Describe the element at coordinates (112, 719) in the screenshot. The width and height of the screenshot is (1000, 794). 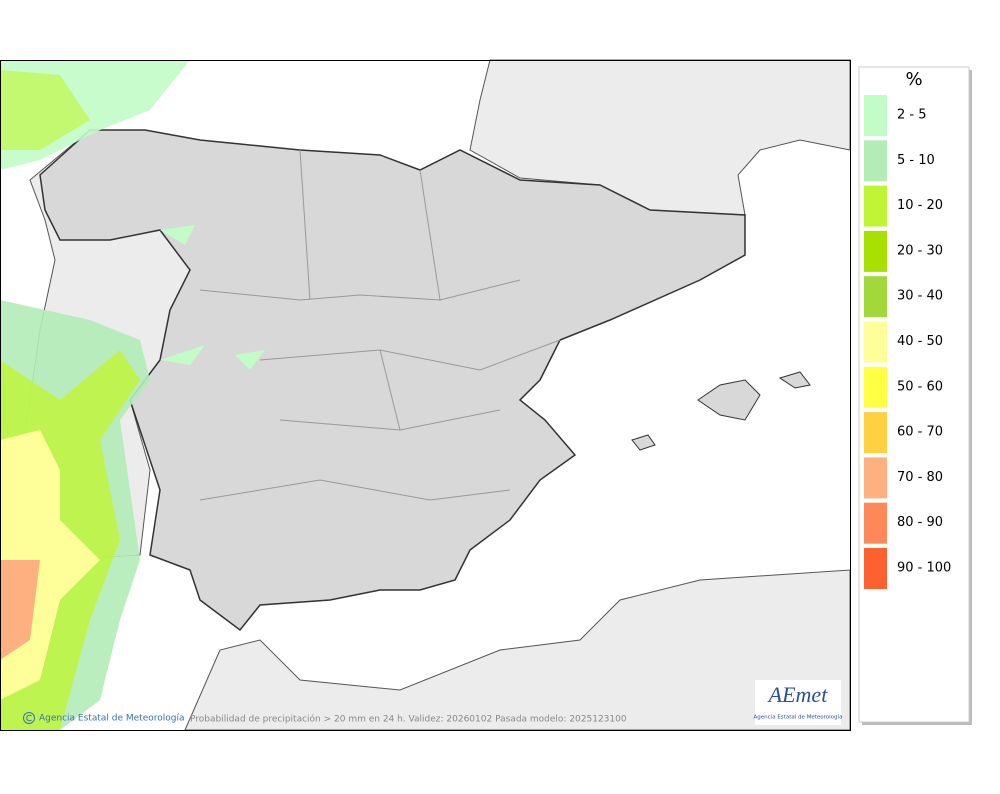
I see `credit: Agencia Estatal de Meteorología` at that location.